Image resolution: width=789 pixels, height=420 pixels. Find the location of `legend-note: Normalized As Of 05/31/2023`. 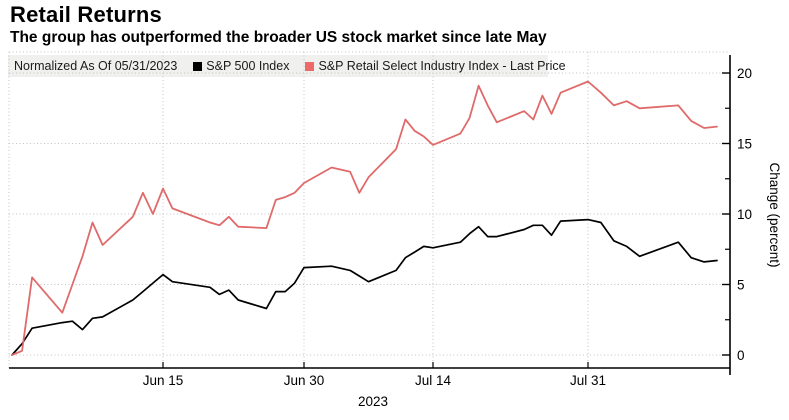

legend-note: Normalized As Of 05/31/2023 is located at coordinates (96, 66).